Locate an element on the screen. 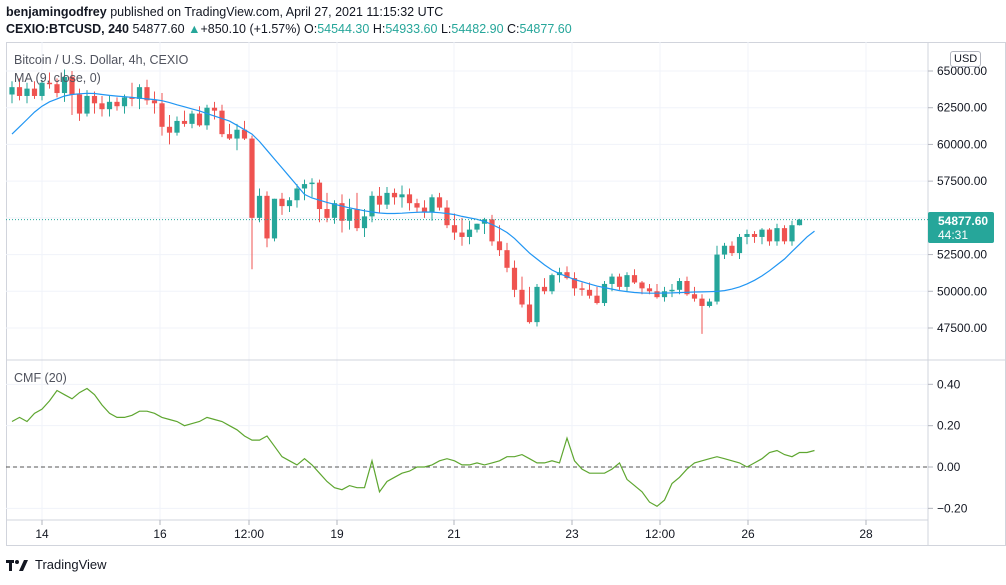 This screenshot has height=585, width=1006. bar-countdown: 44:31 is located at coordinates (953, 235).